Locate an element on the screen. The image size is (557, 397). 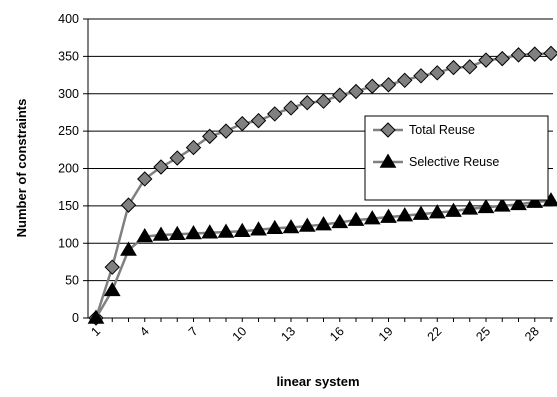
y-tick-label: 300 is located at coordinates (68, 94).